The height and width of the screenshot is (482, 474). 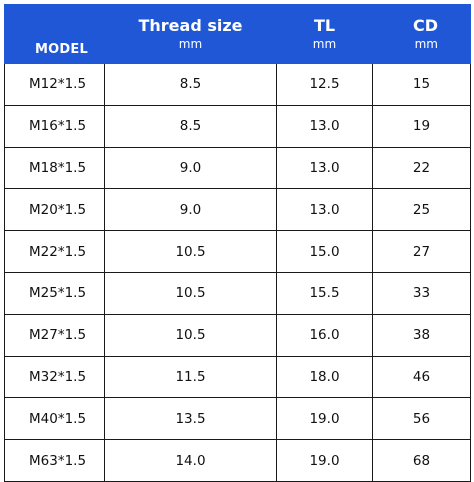 What do you see at coordinates (421, 251) in the screenshot?
I see `cd-cell: 27` at bounding box center [421, 251].